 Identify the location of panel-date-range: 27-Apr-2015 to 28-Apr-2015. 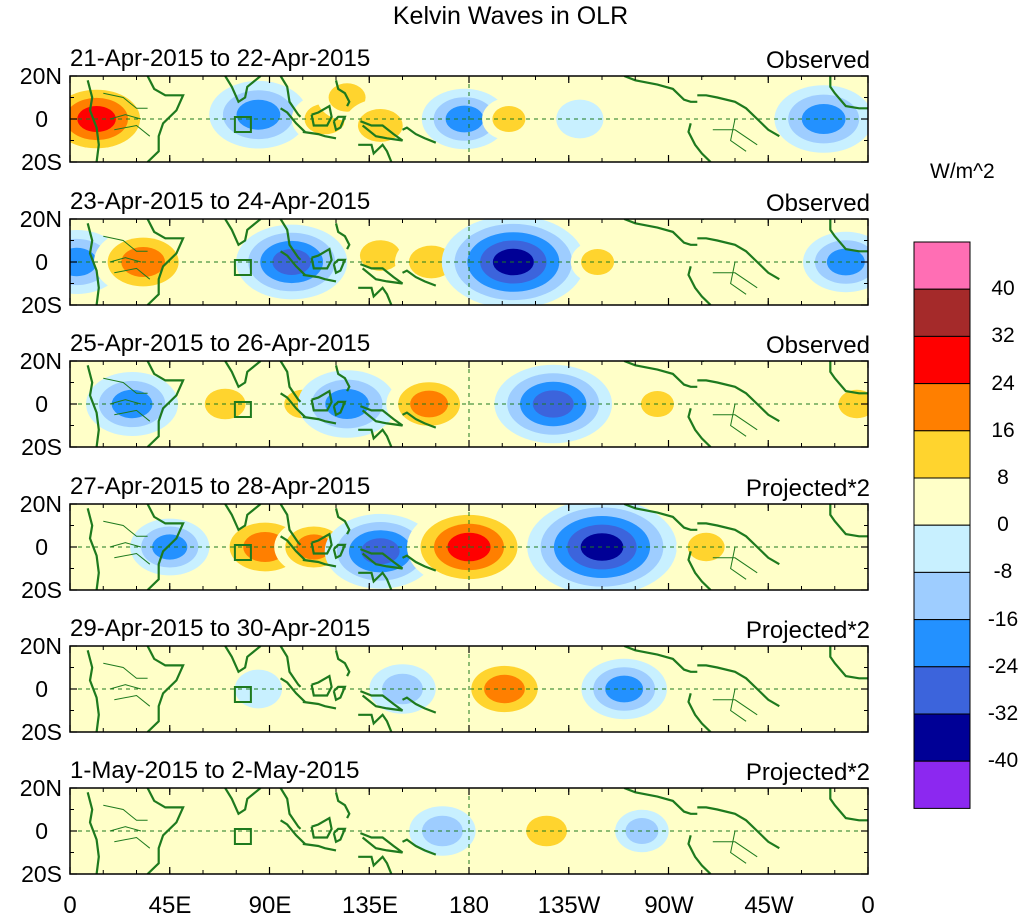
(220, 486).